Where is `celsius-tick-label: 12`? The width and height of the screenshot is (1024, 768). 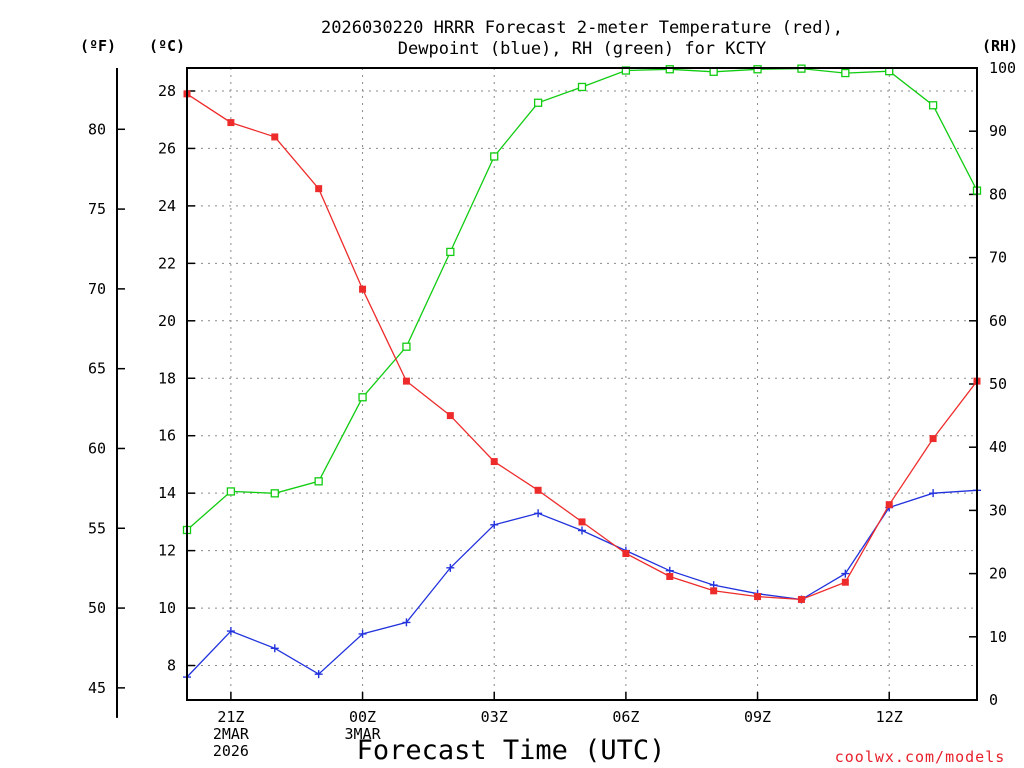 celsius-tick-label: 12 is located at coordinates (167, 551).